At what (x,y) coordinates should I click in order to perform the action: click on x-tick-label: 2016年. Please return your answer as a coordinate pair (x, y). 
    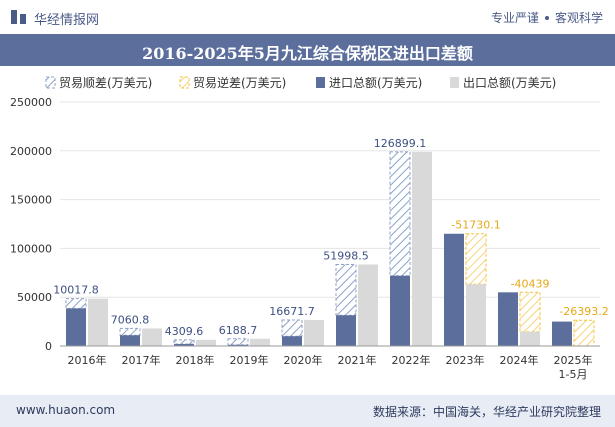
    Looking at the image, I should click on (87, 360).